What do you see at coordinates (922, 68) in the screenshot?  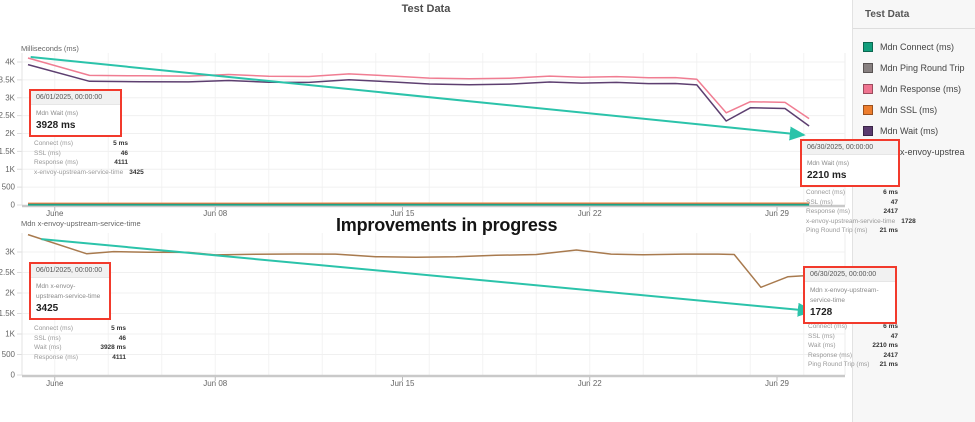 I see `legend-item-label: Mdn Ping Round Trip (ms)` at bounding box center [922, 68].